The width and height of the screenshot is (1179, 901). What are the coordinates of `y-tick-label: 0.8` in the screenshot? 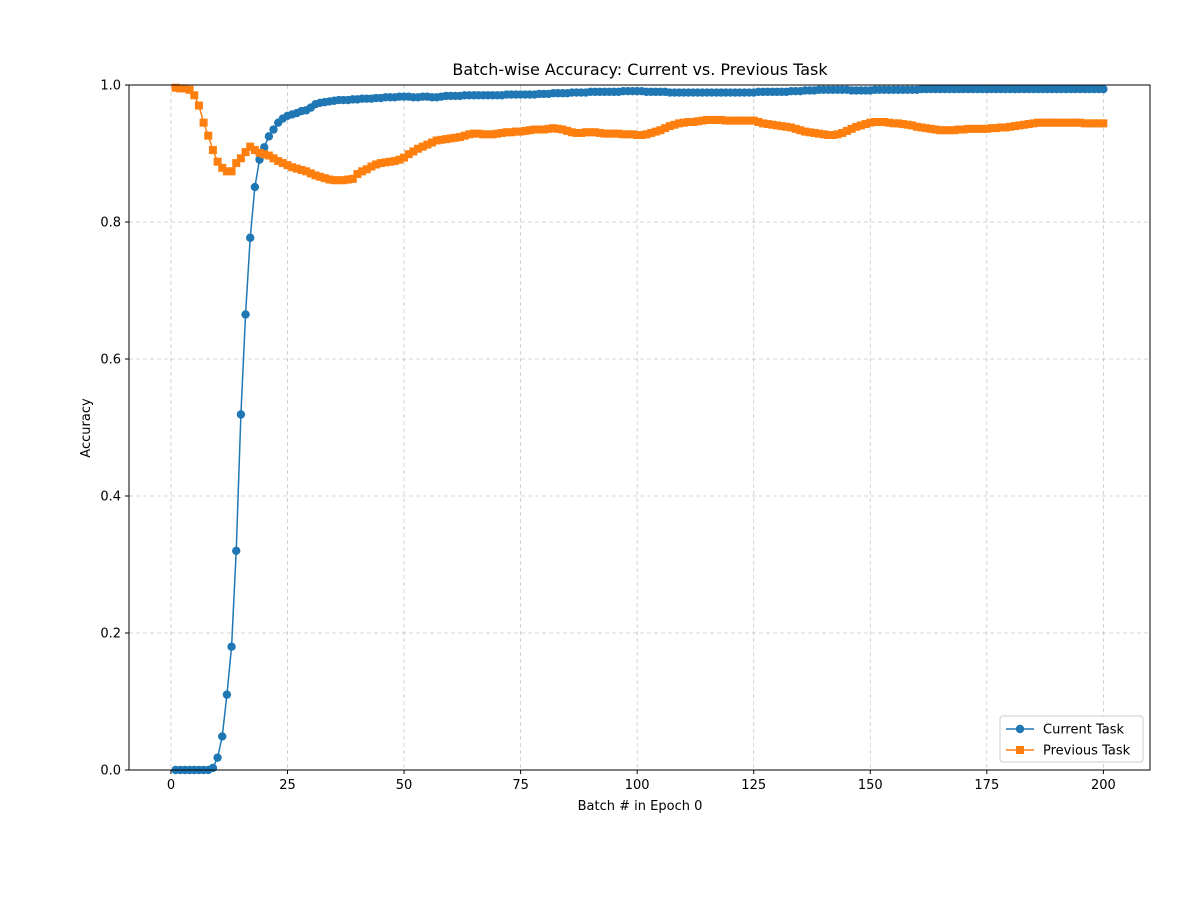 It's located at (110, 223).